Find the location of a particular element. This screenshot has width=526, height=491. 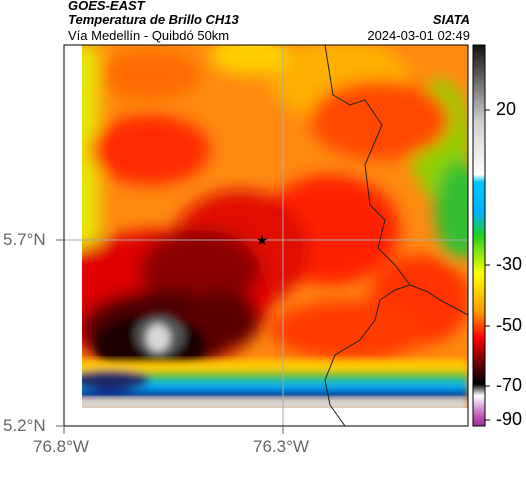

lon-label-2: 76.3°W is located at coordinates (281, 446).